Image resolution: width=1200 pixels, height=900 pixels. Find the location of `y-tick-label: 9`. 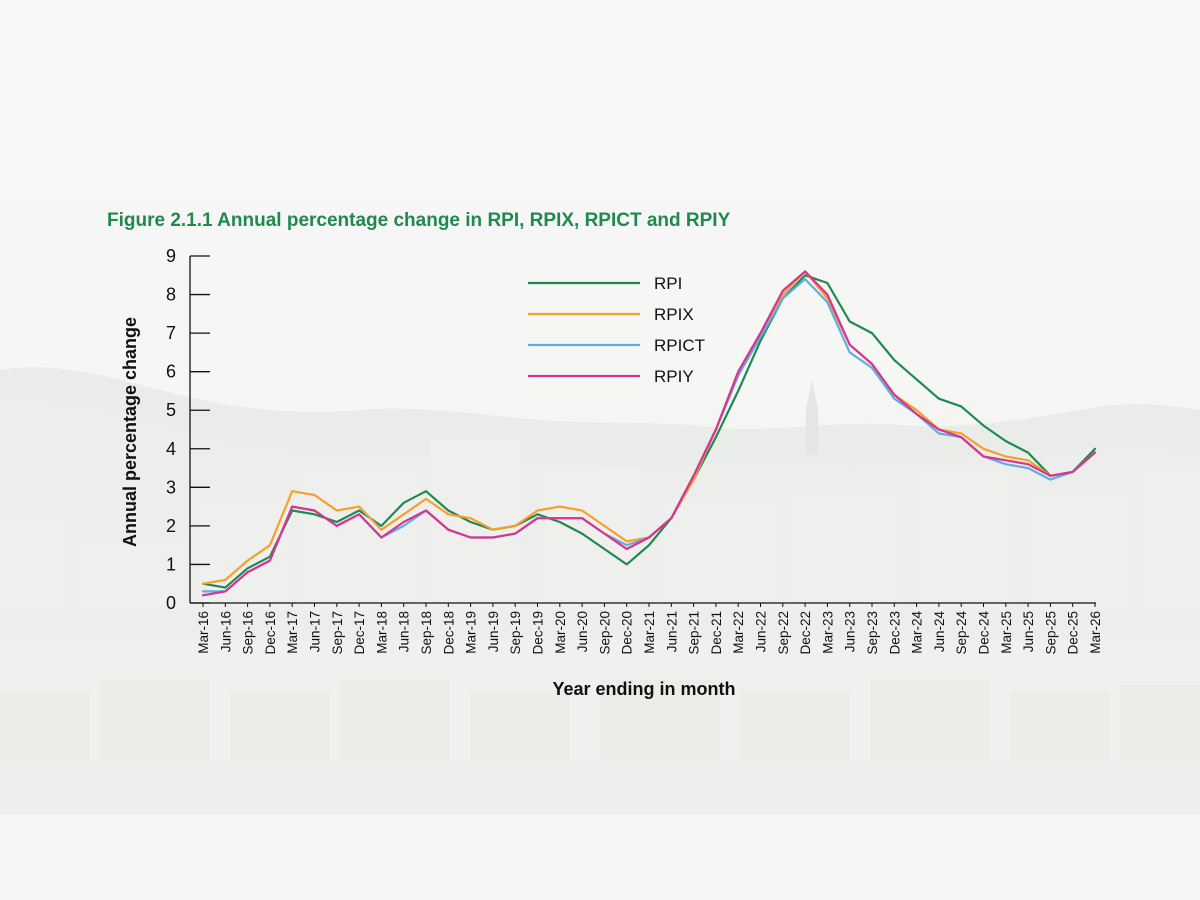

y-tick-label: 9 is located at coordinates (171, 256).